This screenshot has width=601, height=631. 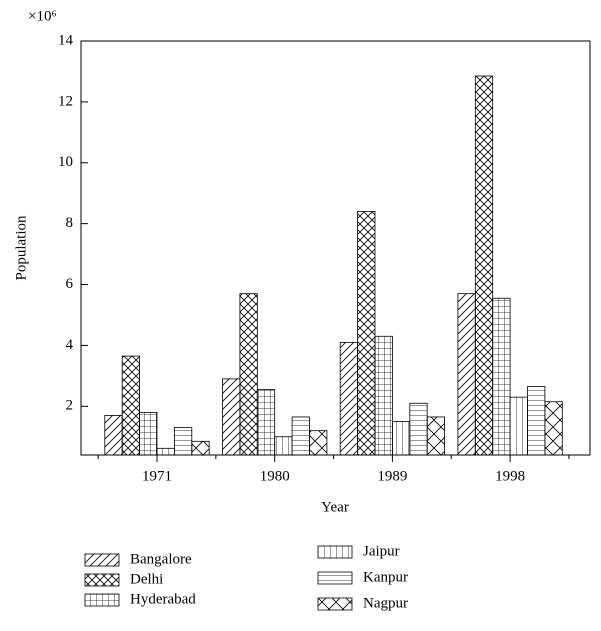 What do you see at coordinates (42, 16) in the screenshot?
I see `y-multiplier: ×10⁶` at bounding box center [42, 16].